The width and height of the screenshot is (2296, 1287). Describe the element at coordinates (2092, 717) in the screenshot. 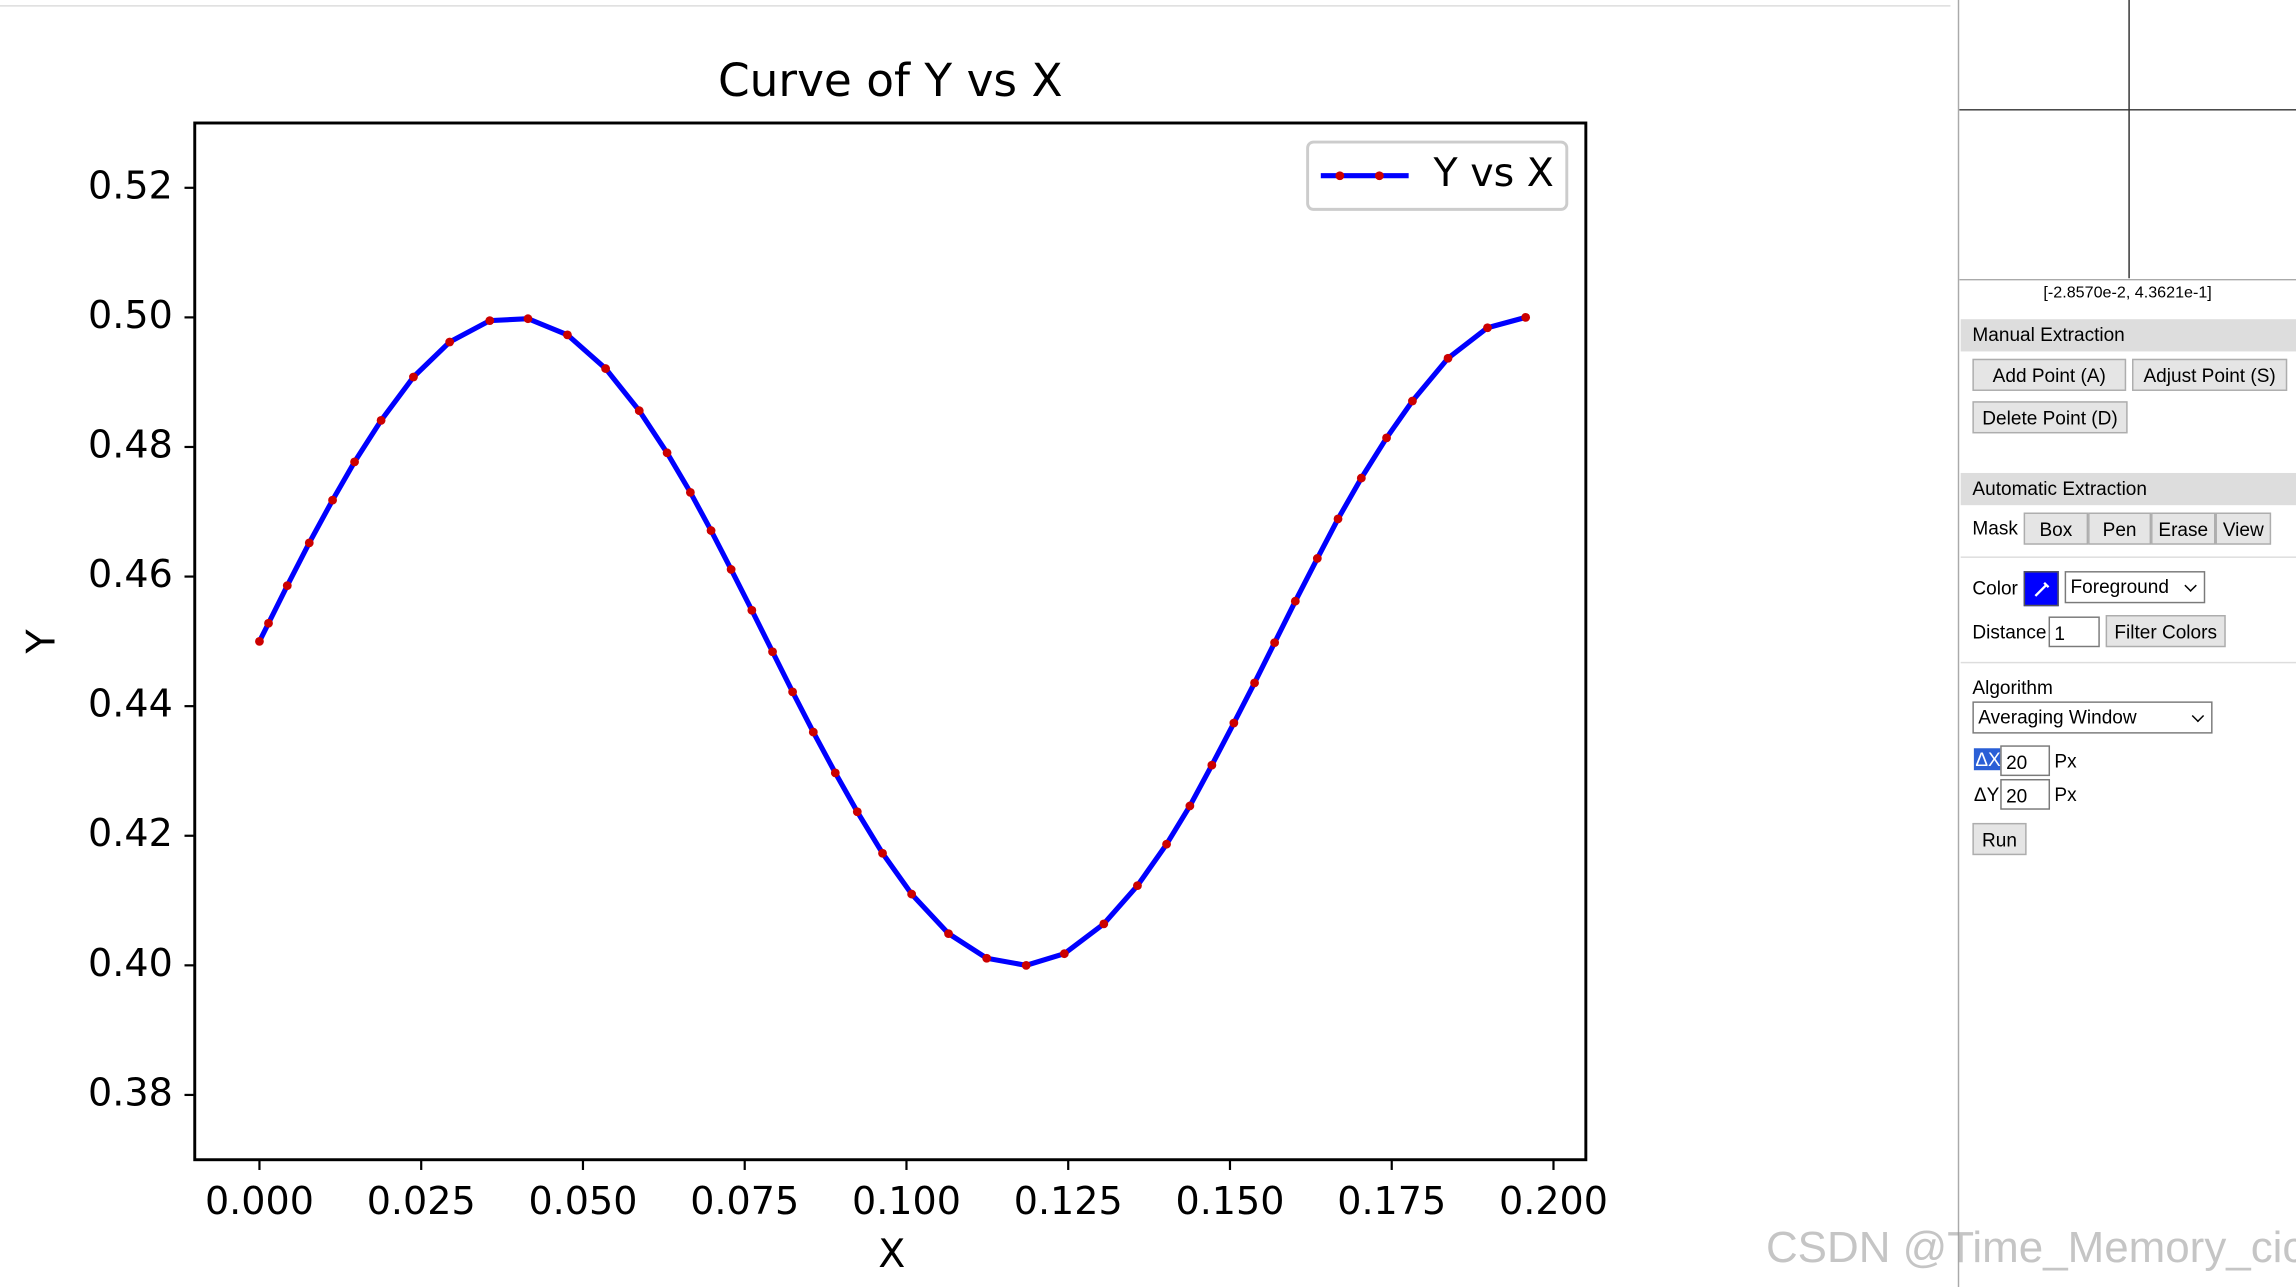

I see `select: Averaging Window` at that location.